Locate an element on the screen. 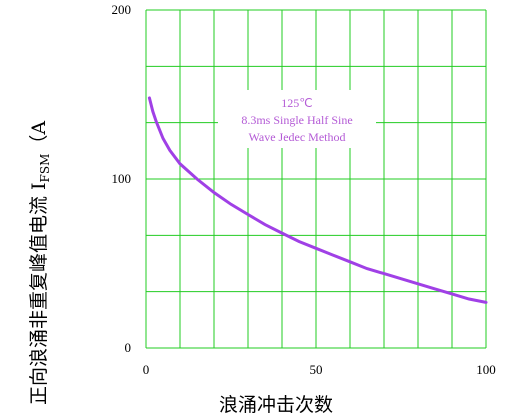  annotation-line-1: 125℃ is located at coordinates (296, 103).